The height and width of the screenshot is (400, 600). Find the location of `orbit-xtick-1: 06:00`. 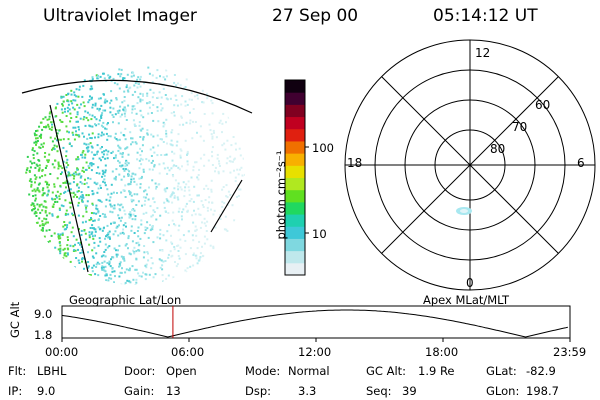

orbit-xtick-1: 06:00 is located at coordinates (188, 352).